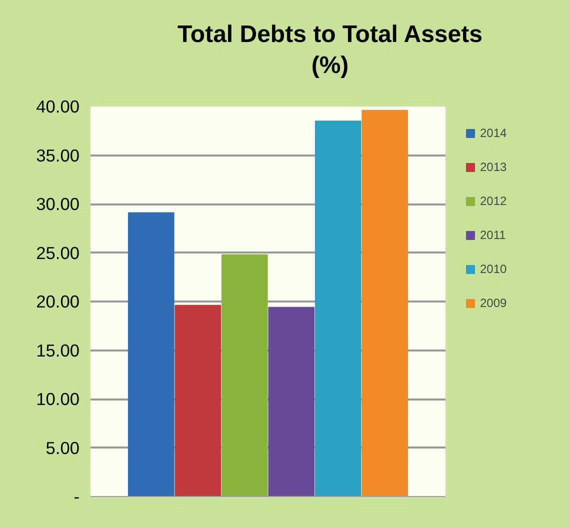  I want to click on legend-label: 2009, so click(493, 303).